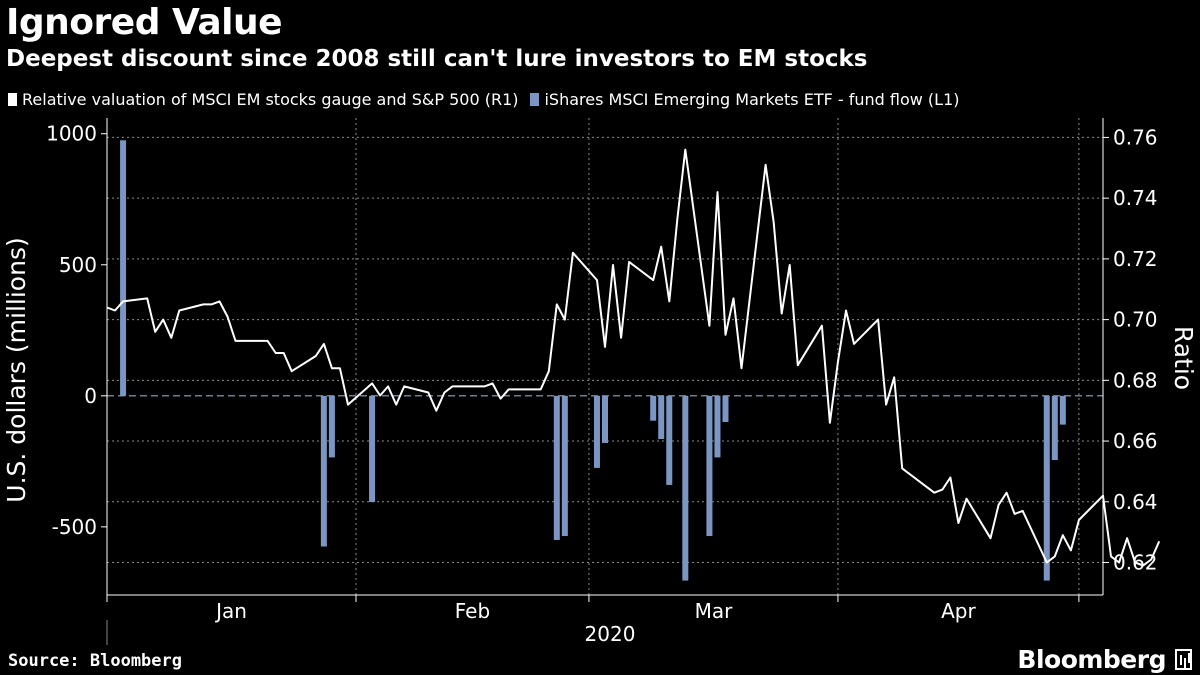 The width and height of the screenshot is (1200, 675). I want to click on right-tick-label: 0.62, so click(1135, 563).